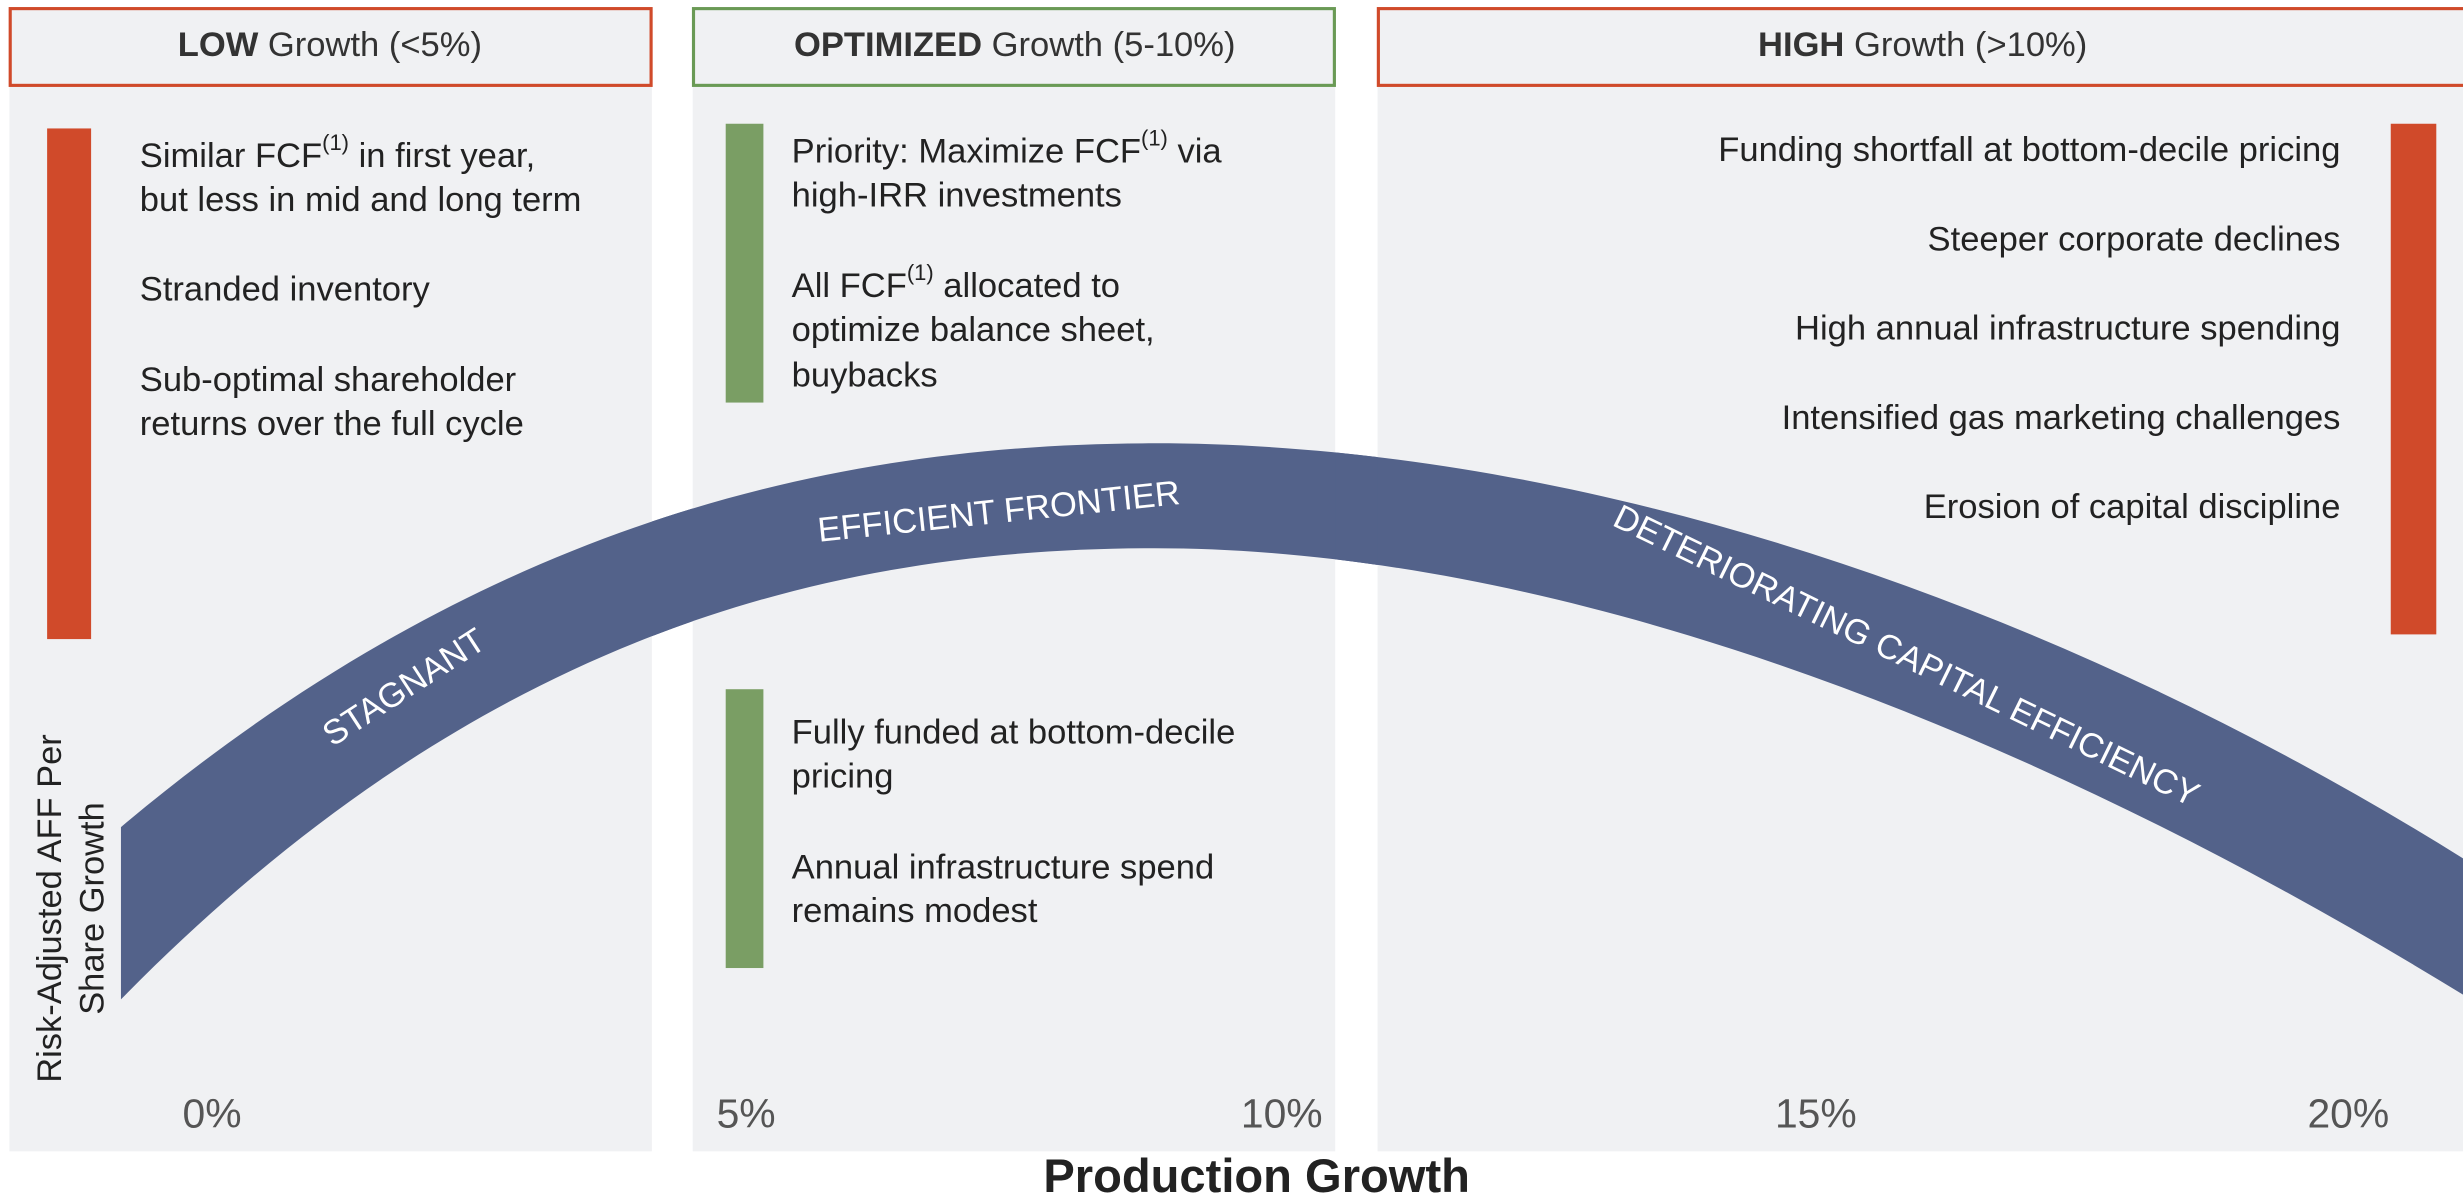 Image resolution: width=2463 pixels, height=1203 pixels. I want to click on bullet-text: Similar FCF(1) in first year,, so click(337, 152).